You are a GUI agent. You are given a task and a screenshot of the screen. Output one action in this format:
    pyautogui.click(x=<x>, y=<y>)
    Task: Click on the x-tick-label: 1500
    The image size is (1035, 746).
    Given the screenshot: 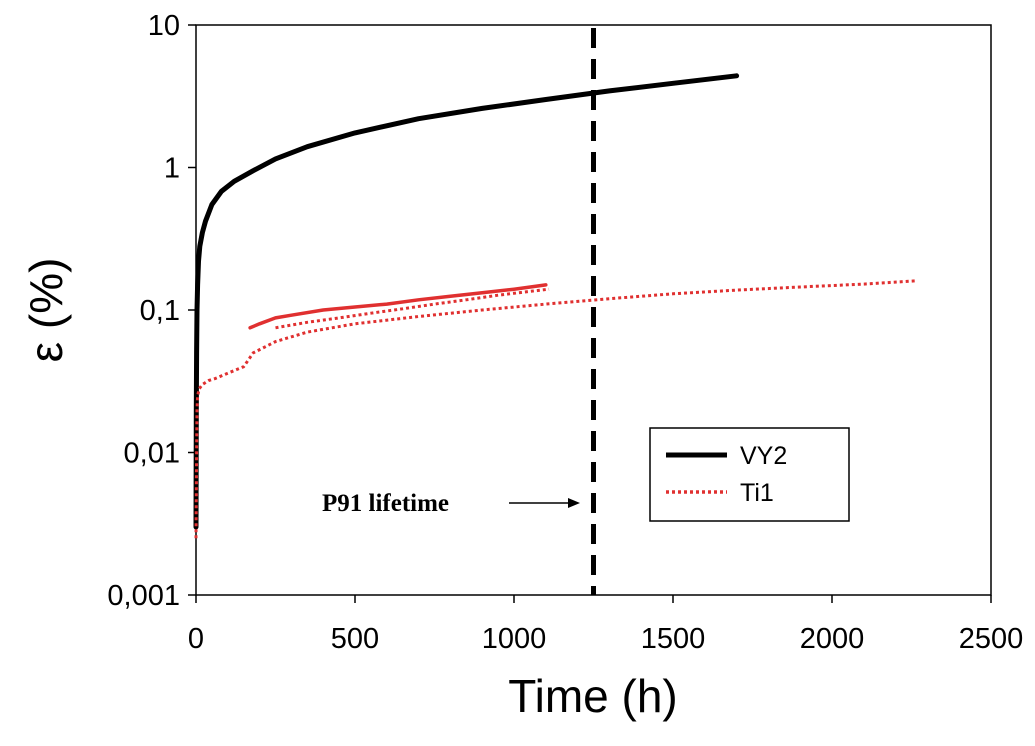 What is the action you would take?
    pyautogui.click(x=673, y=639)
    